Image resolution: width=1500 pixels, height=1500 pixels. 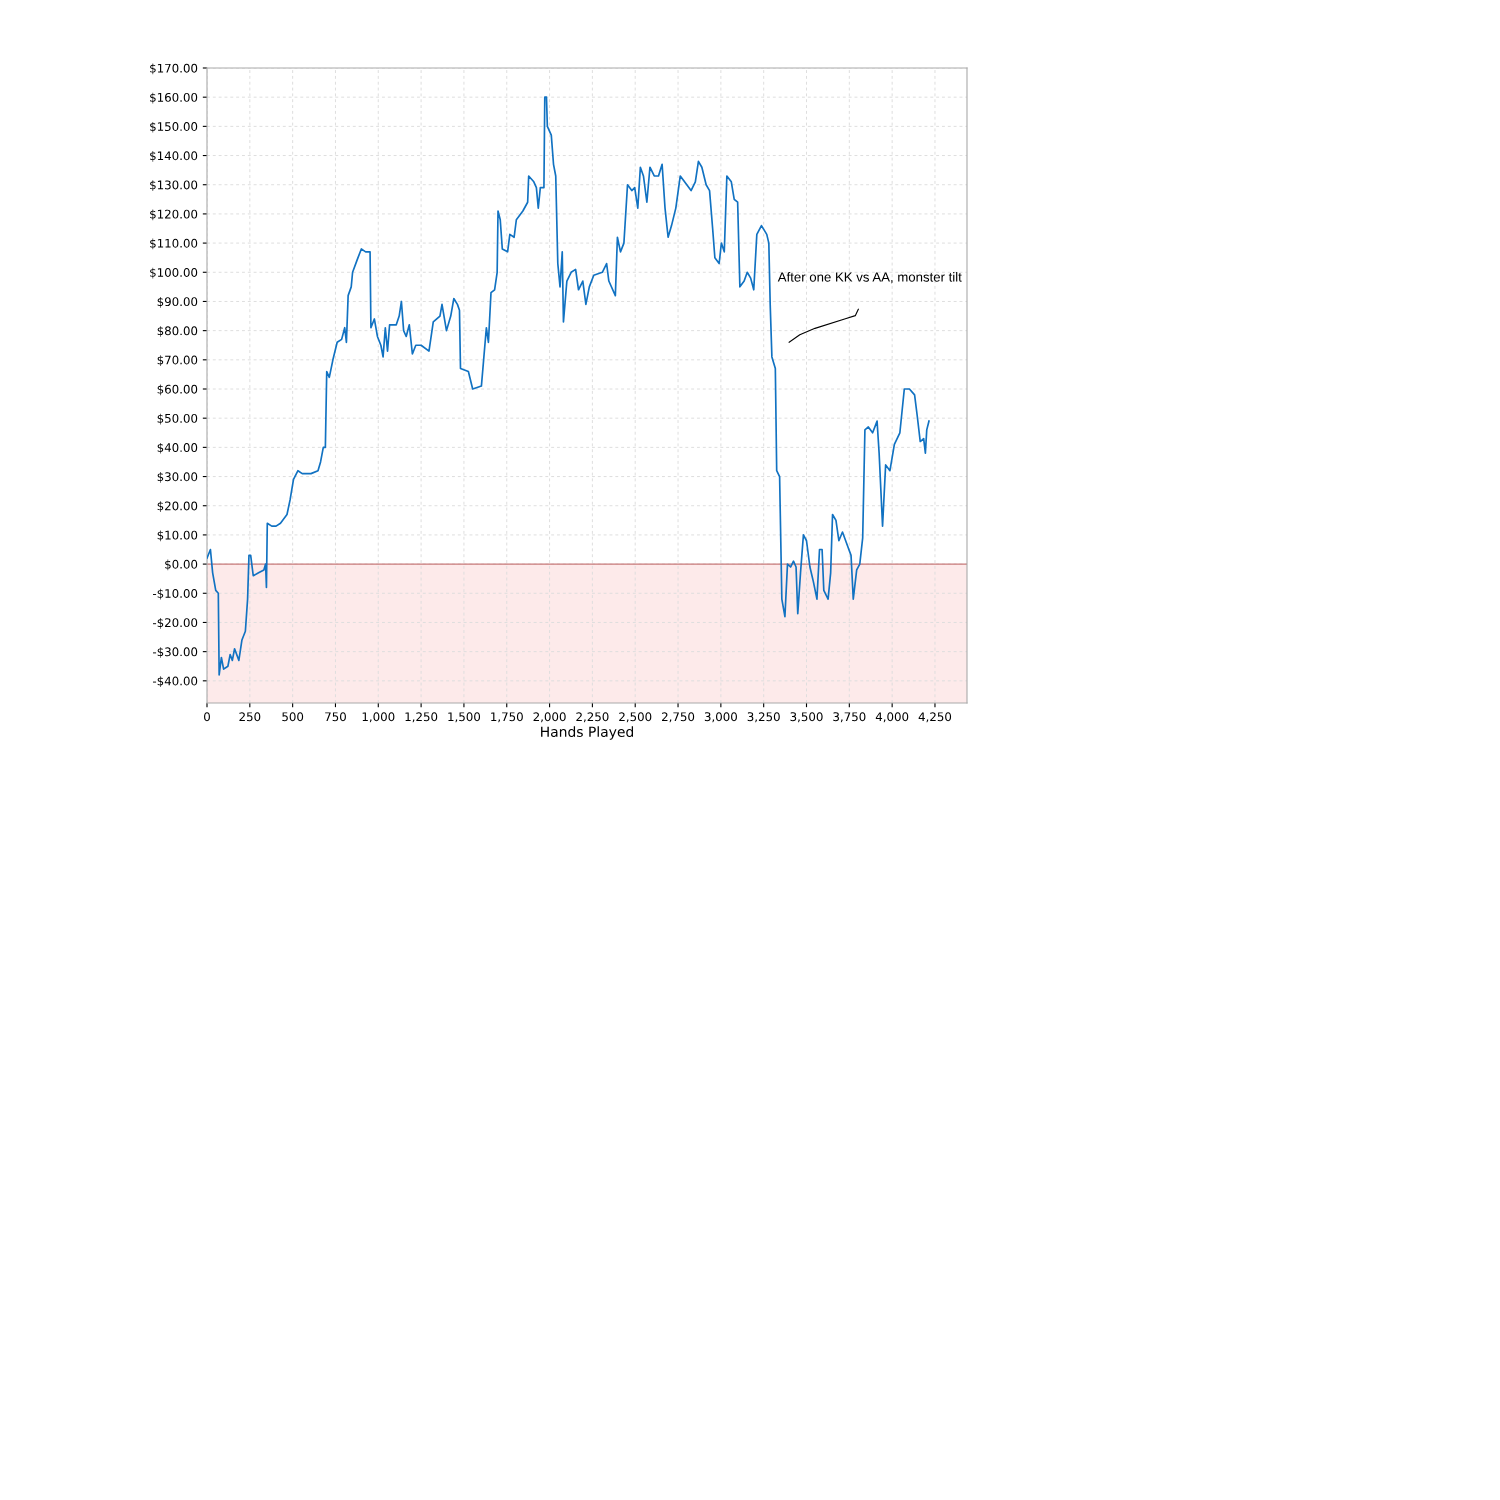 What do you see at coordinates (592, 717) in the screenshot?
I see `x-tick-label: 2,250` at bounding box center [592, 717].